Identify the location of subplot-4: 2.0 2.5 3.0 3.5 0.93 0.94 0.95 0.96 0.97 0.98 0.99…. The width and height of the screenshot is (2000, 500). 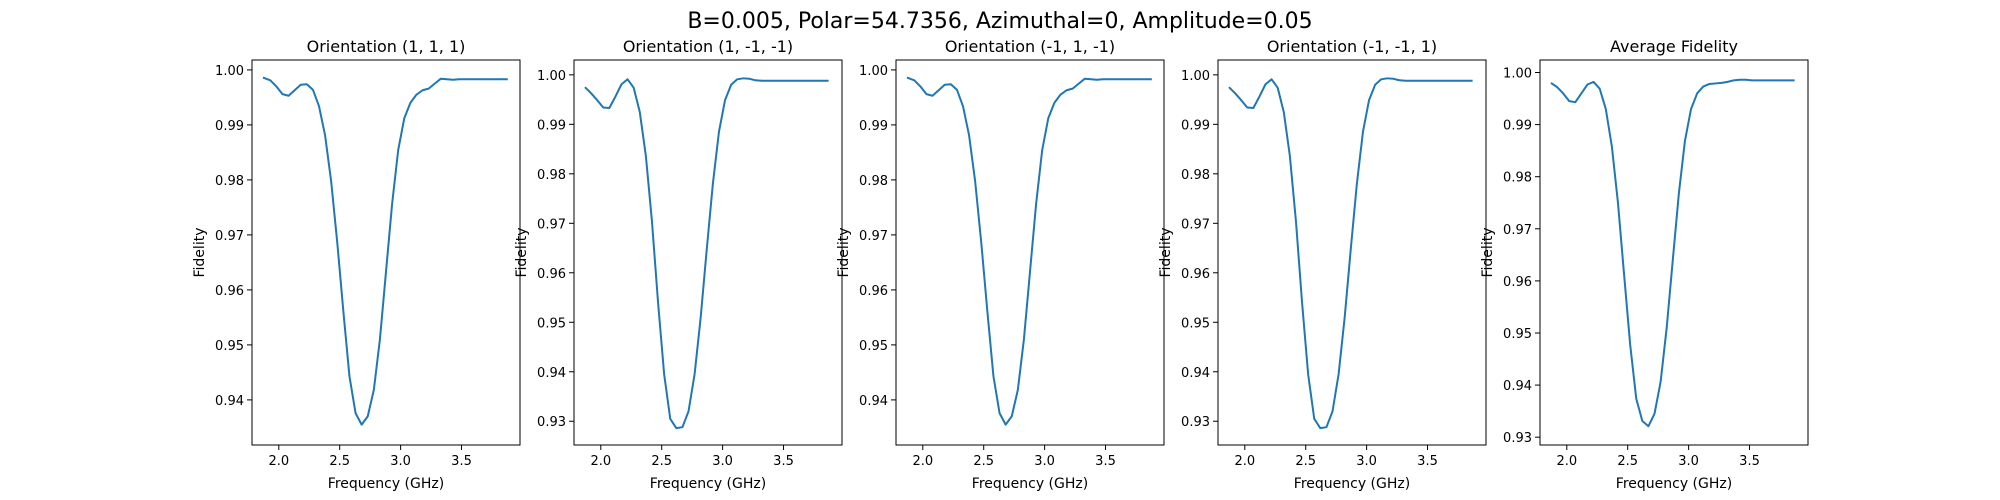
(1322, 264).